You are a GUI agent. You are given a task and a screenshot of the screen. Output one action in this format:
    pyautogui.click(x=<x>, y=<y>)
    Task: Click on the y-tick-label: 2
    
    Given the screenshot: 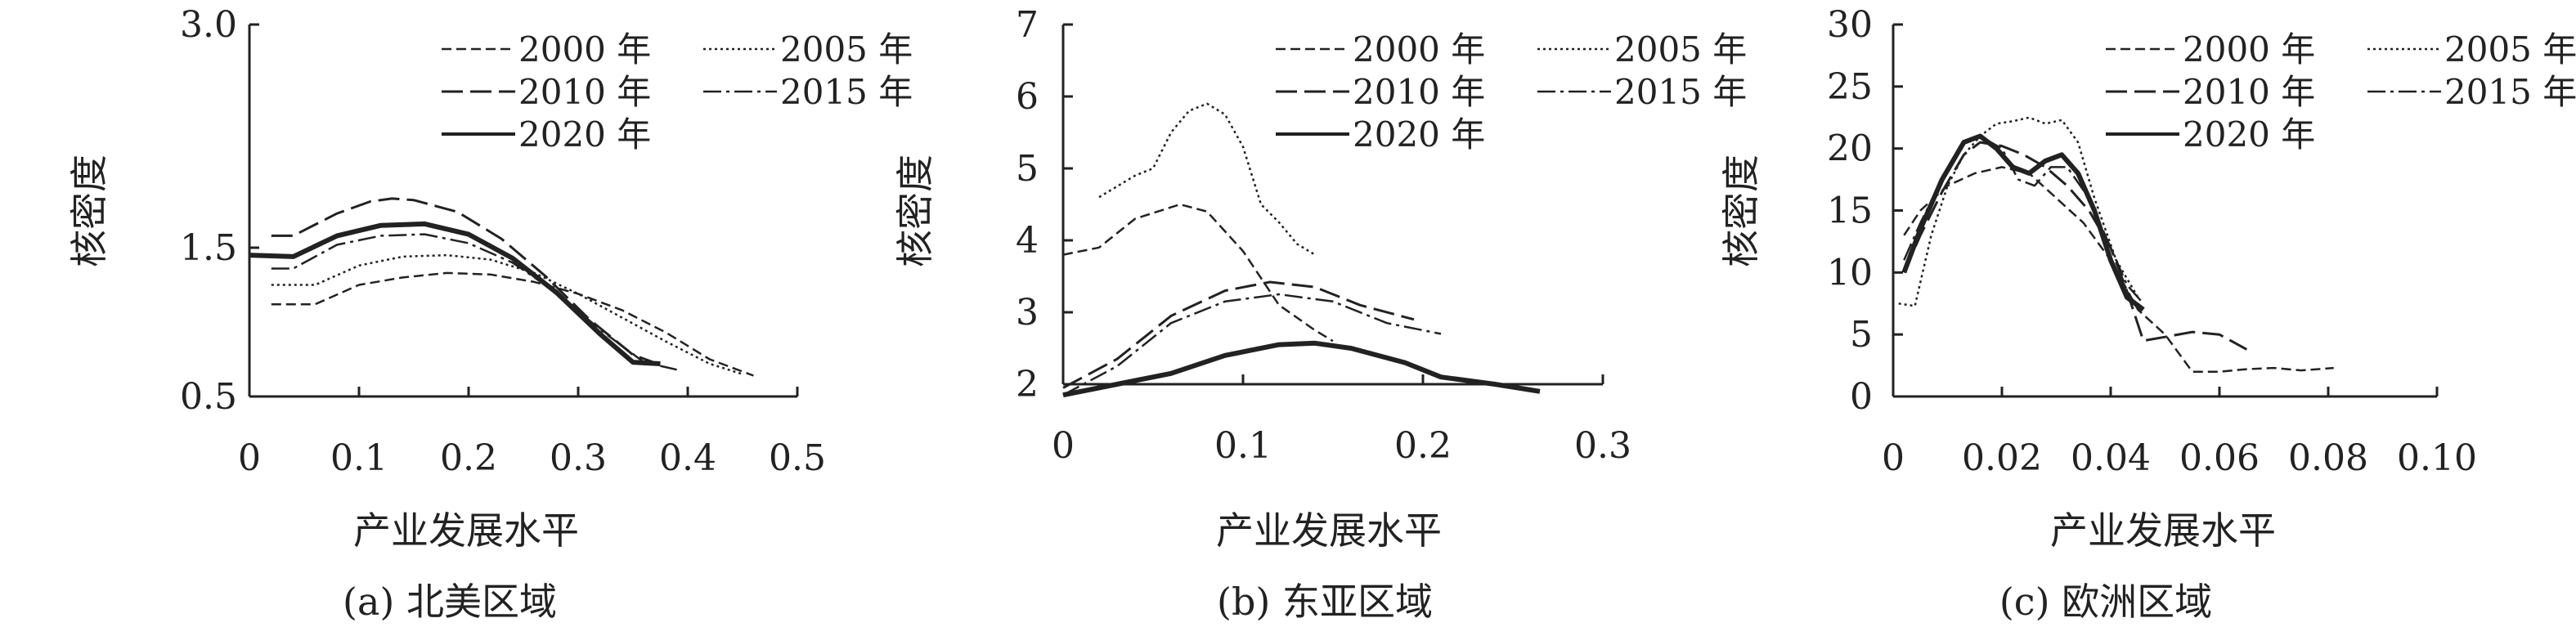 What is the action you would take?
    pyautogui.click(x=1027, y=384)
    